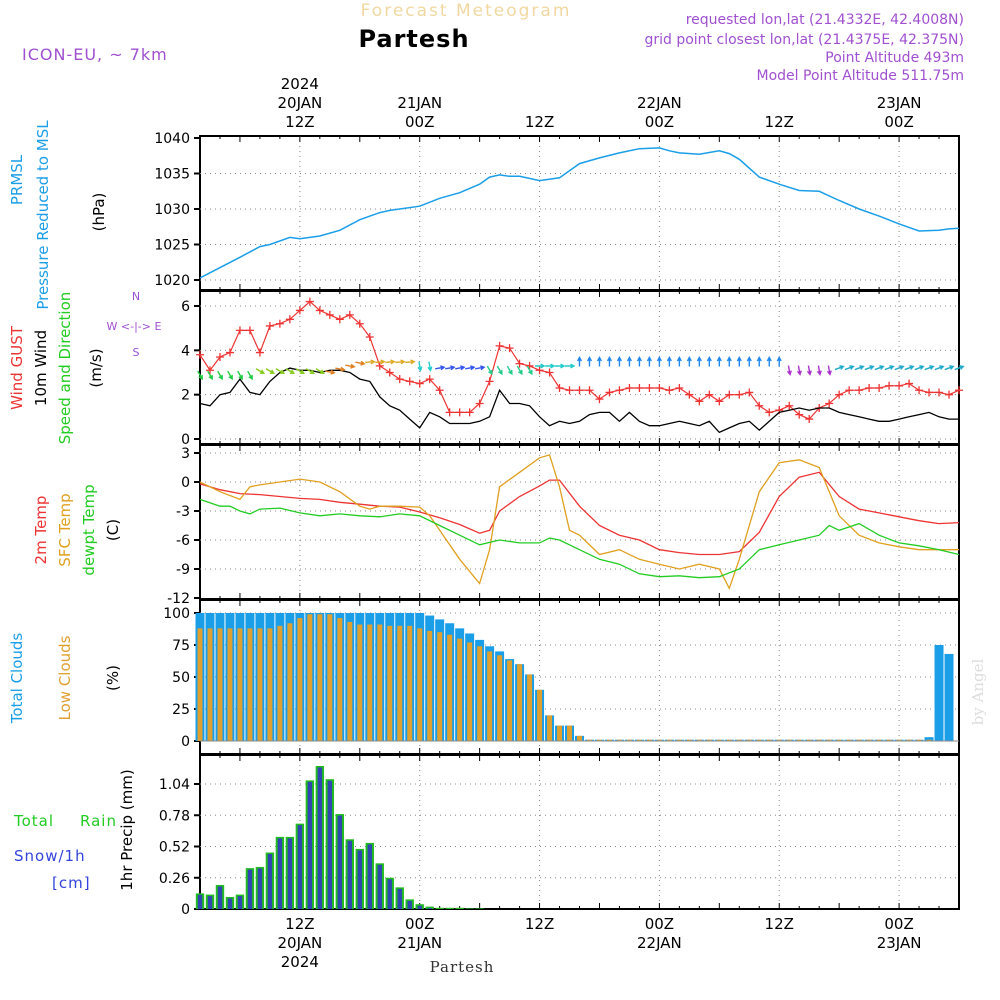  Describe the element at coordinates (300, 943) in the screenshot. I see `bottom-time-label: 20JAN` at that location.